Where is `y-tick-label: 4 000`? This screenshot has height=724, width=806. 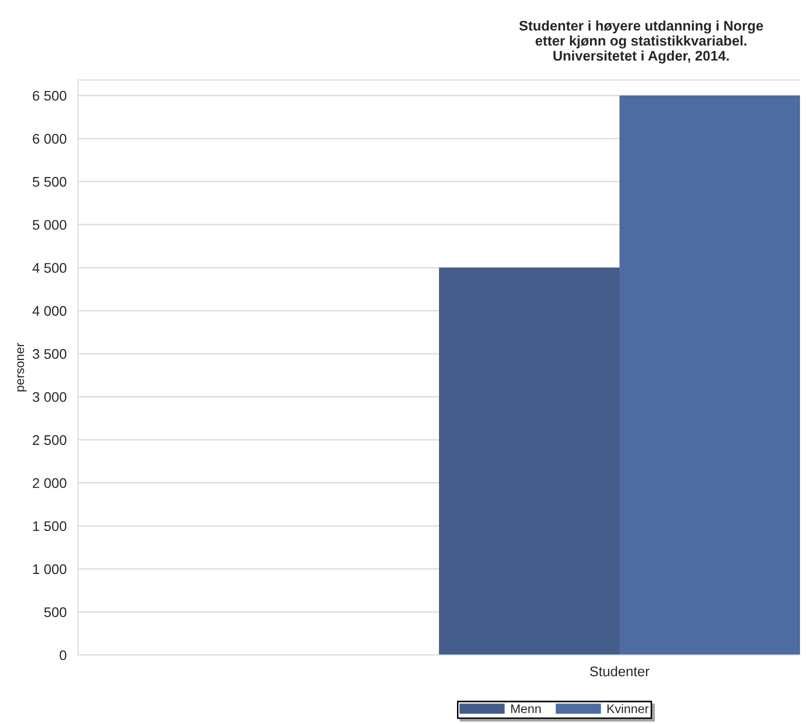 y-tick-label: 4 000 is located at coordinates (49, 311).